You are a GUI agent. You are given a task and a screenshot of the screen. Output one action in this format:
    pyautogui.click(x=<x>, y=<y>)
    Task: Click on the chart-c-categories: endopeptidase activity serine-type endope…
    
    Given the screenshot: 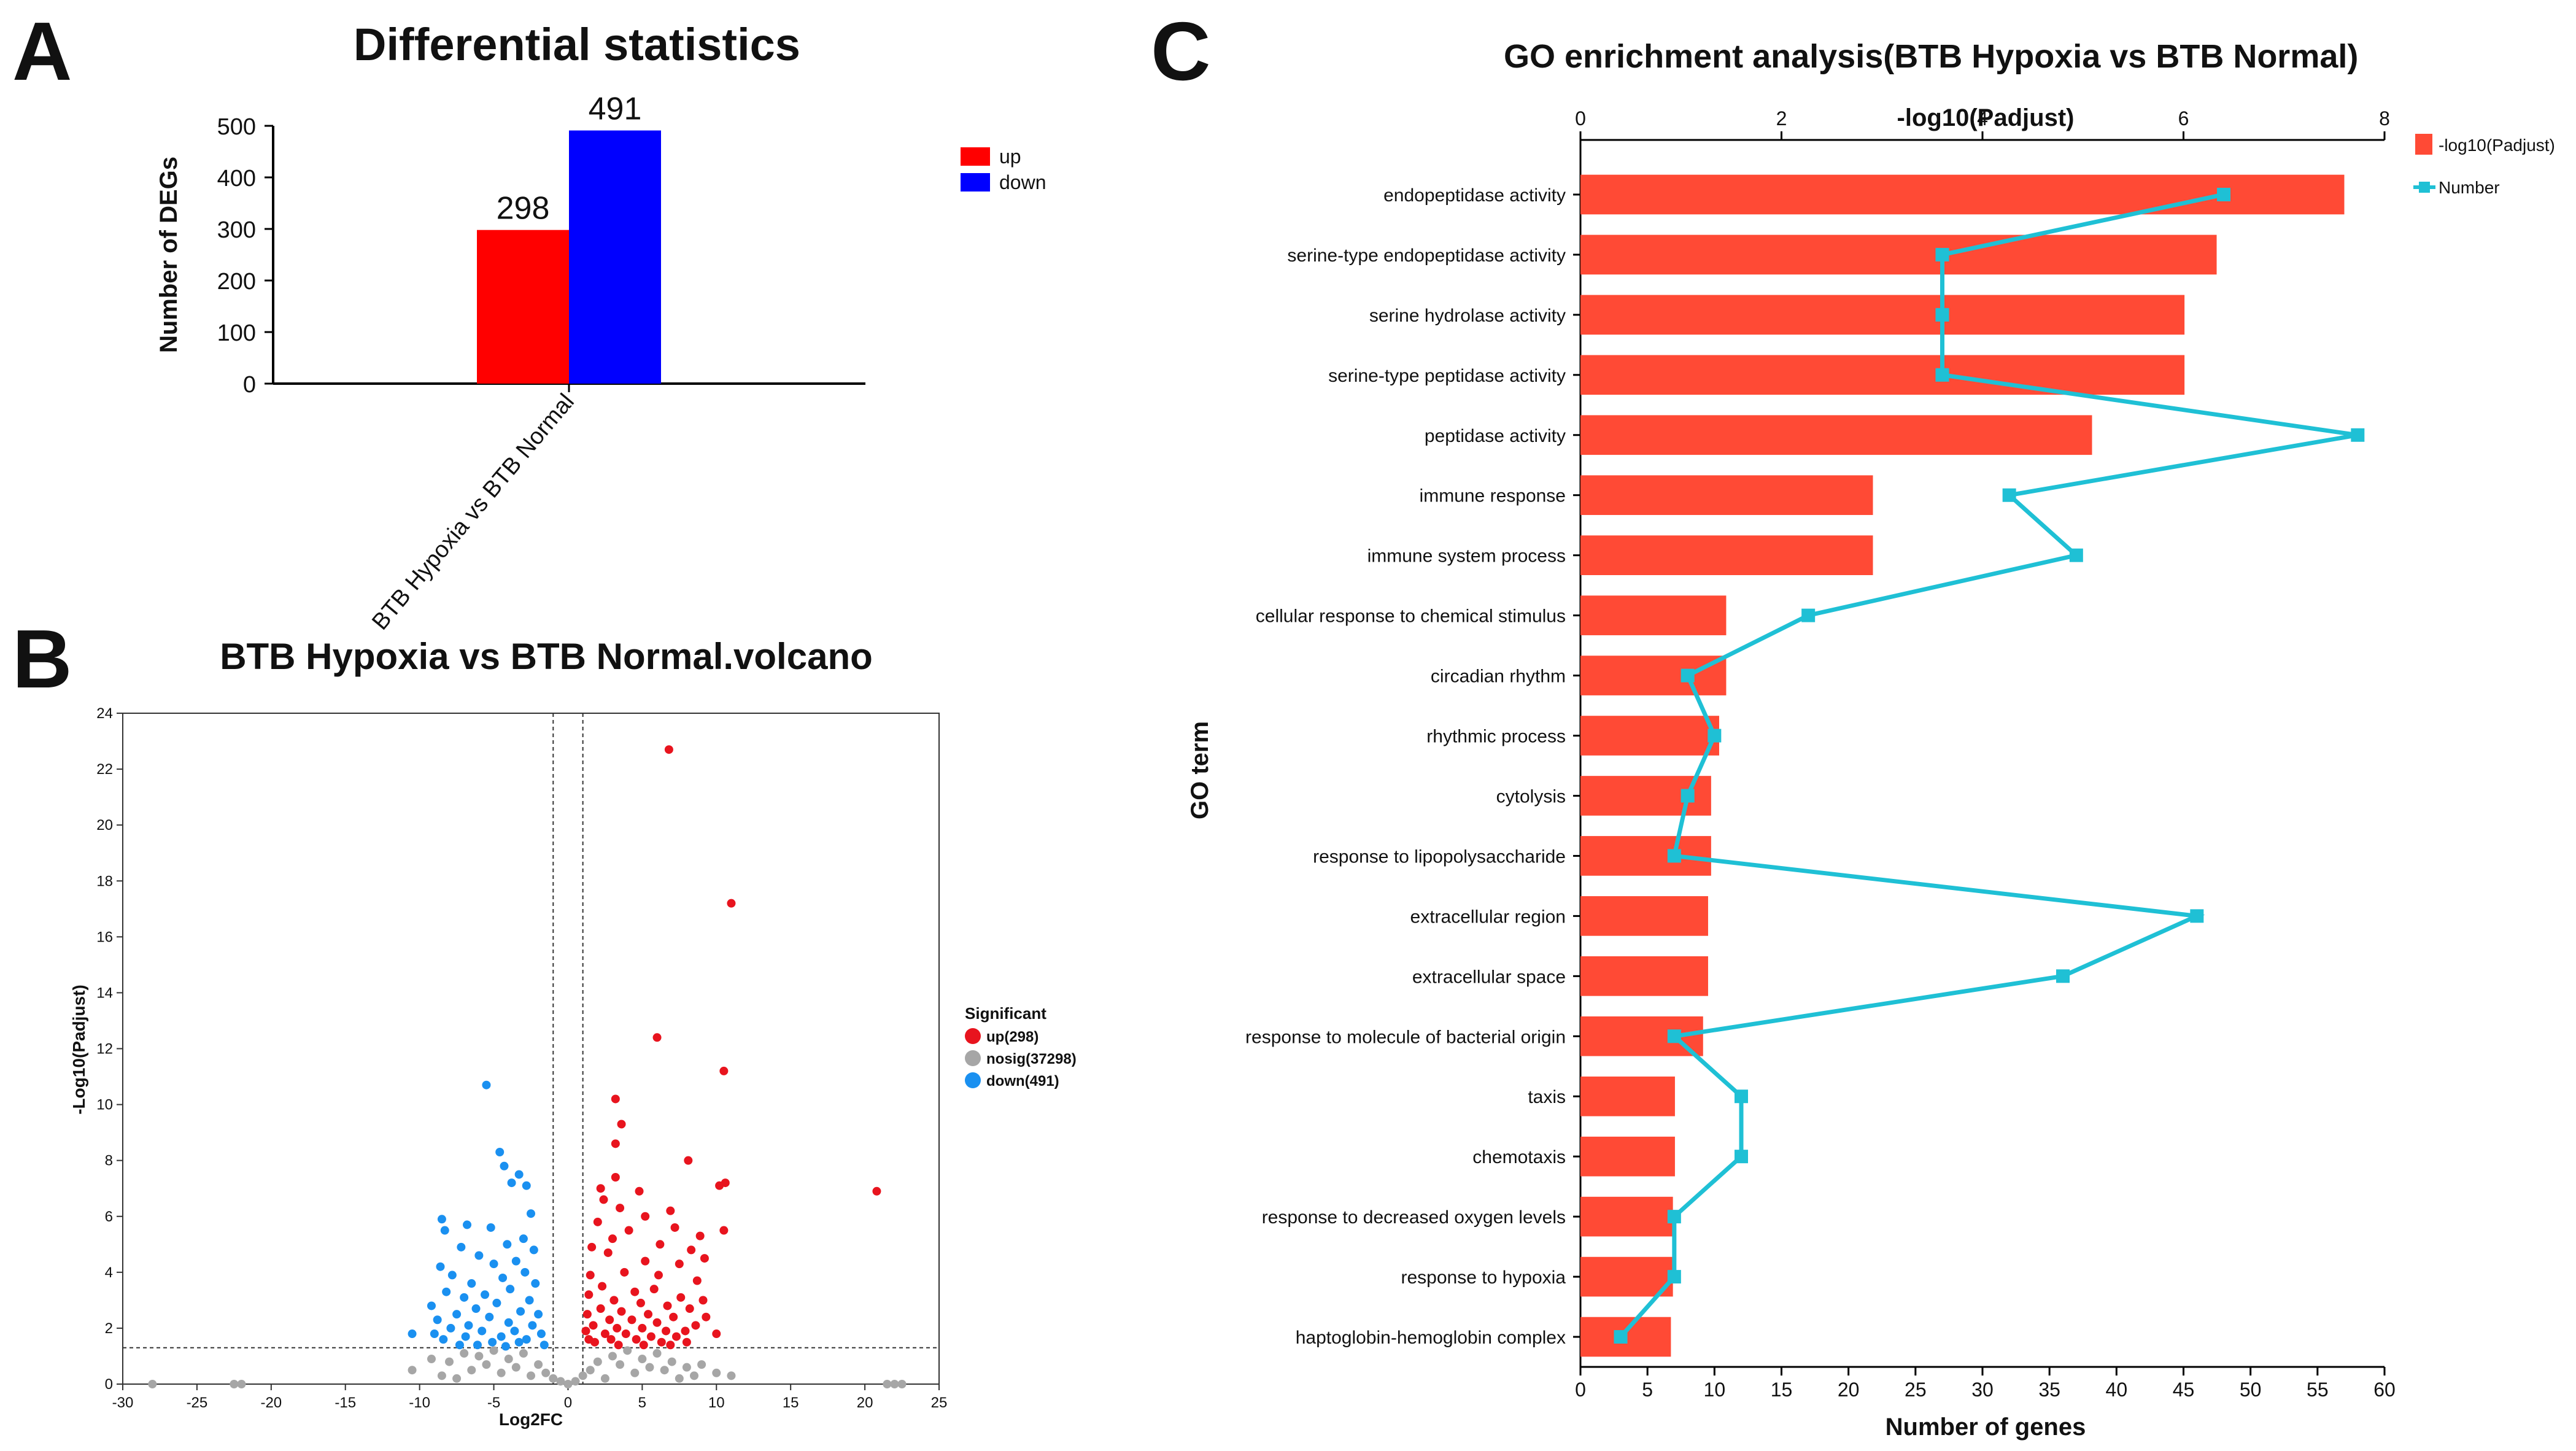 What is the action you would take?
    pyautogui.click(x=1412, y=766)
    